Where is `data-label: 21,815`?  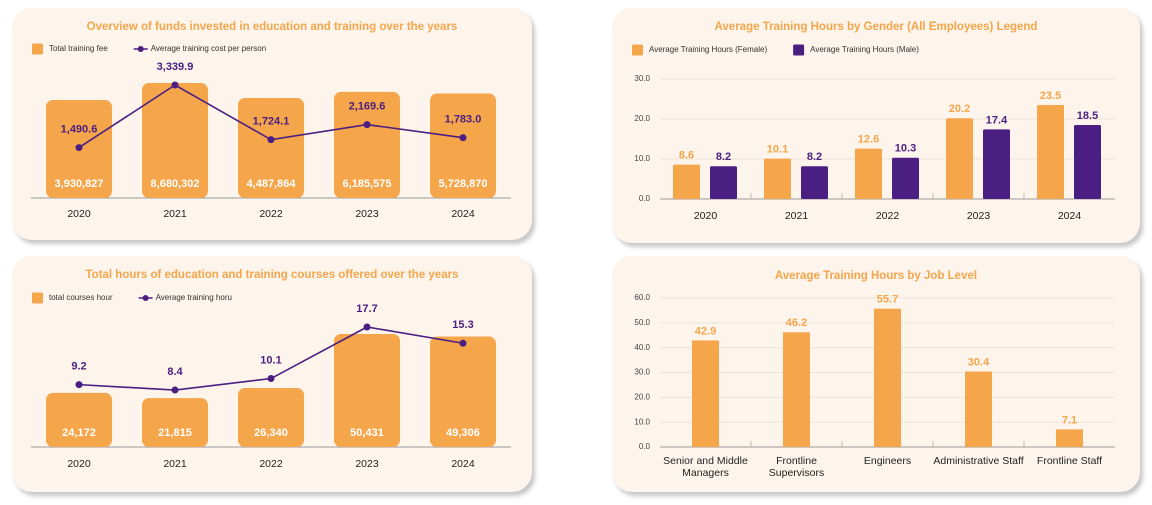 data-label: 21,815 is located at coordinates (175, 433).